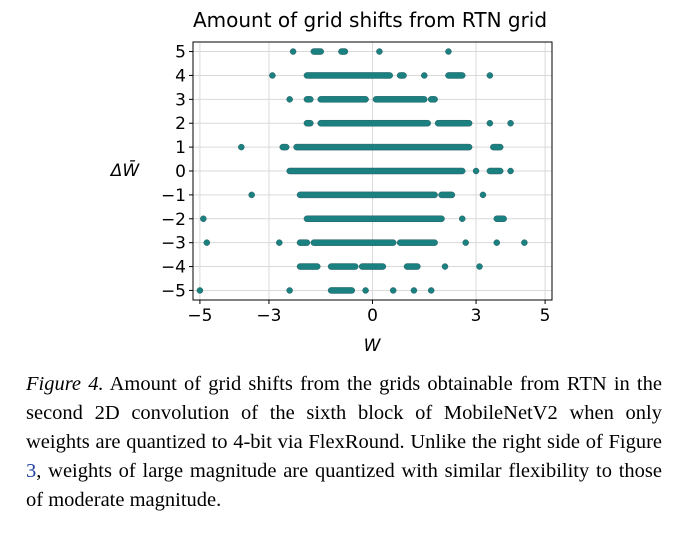  Describe the element at coordinates (65, 384) in the screenshot. I see `caption-label: Figure 4.` at that location.